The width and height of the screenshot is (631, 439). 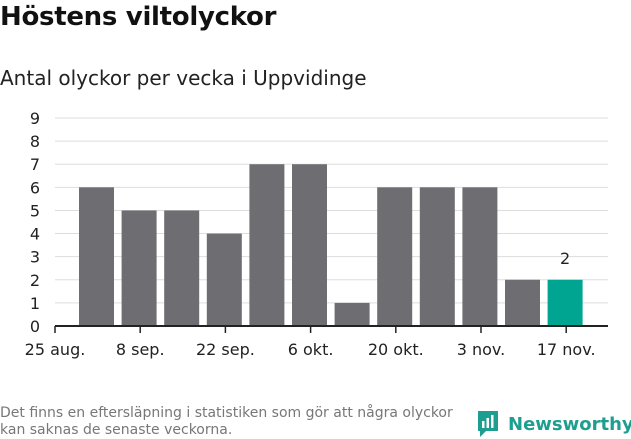 What do you see at coordinates (55, 349) in the screenshot?
I see `x-tick-label: 25 aug.` at bounding box center [55, 349].